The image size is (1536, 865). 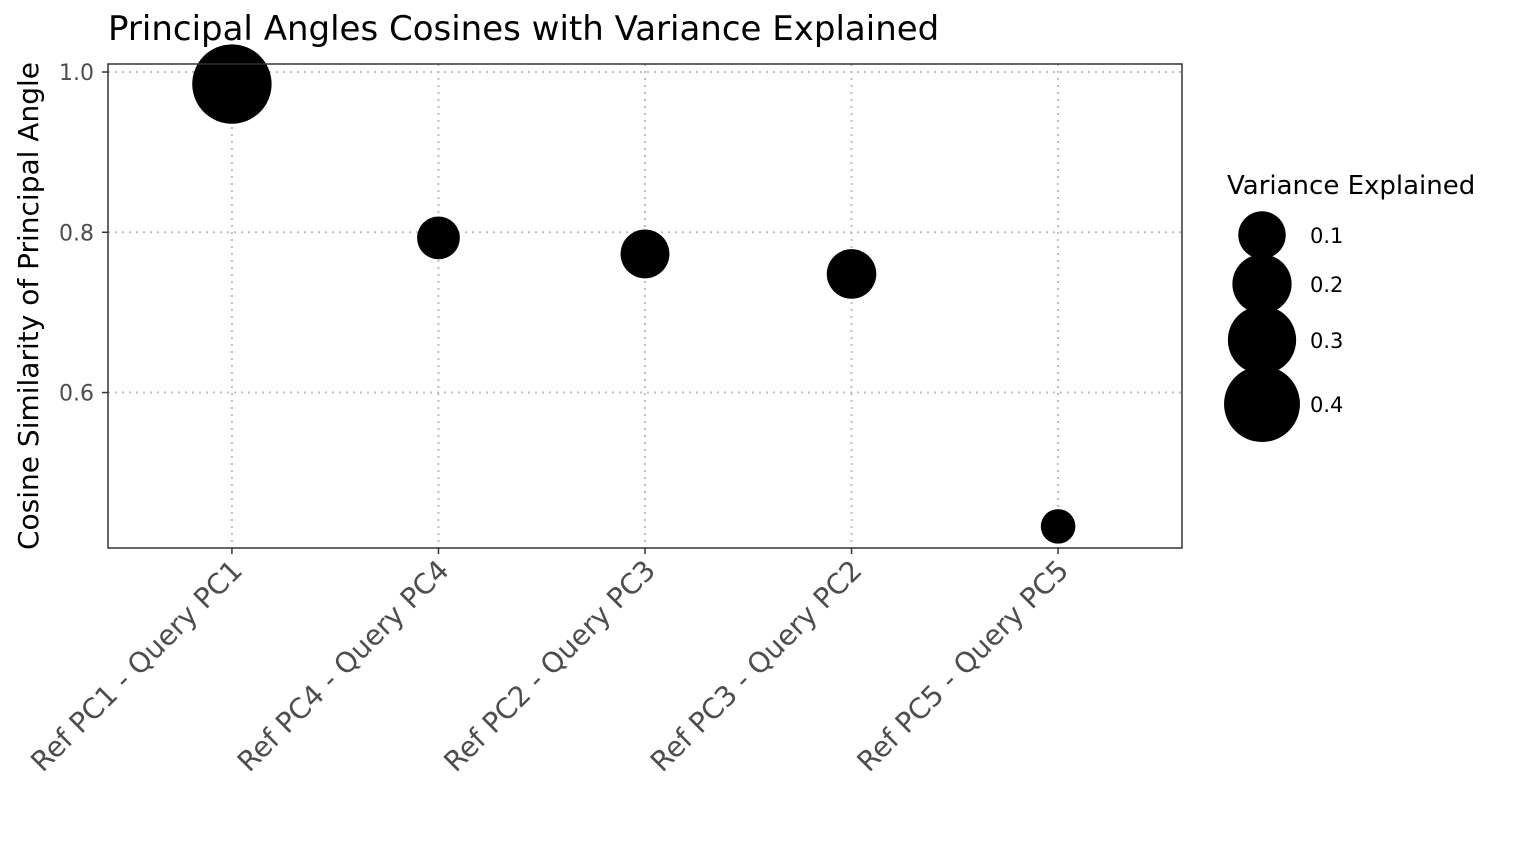 I want to click on legend-label: 0.2, so click(x=1326, y=285).